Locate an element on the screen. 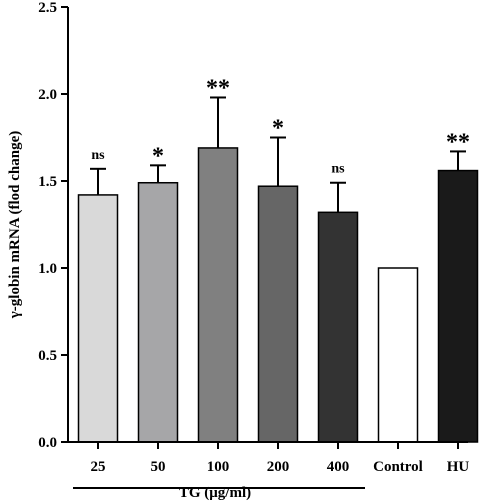 Image resolution: width=498 pixels, height=502 pixels. x-tick-label: 50 is located at coordinates (158, 467).